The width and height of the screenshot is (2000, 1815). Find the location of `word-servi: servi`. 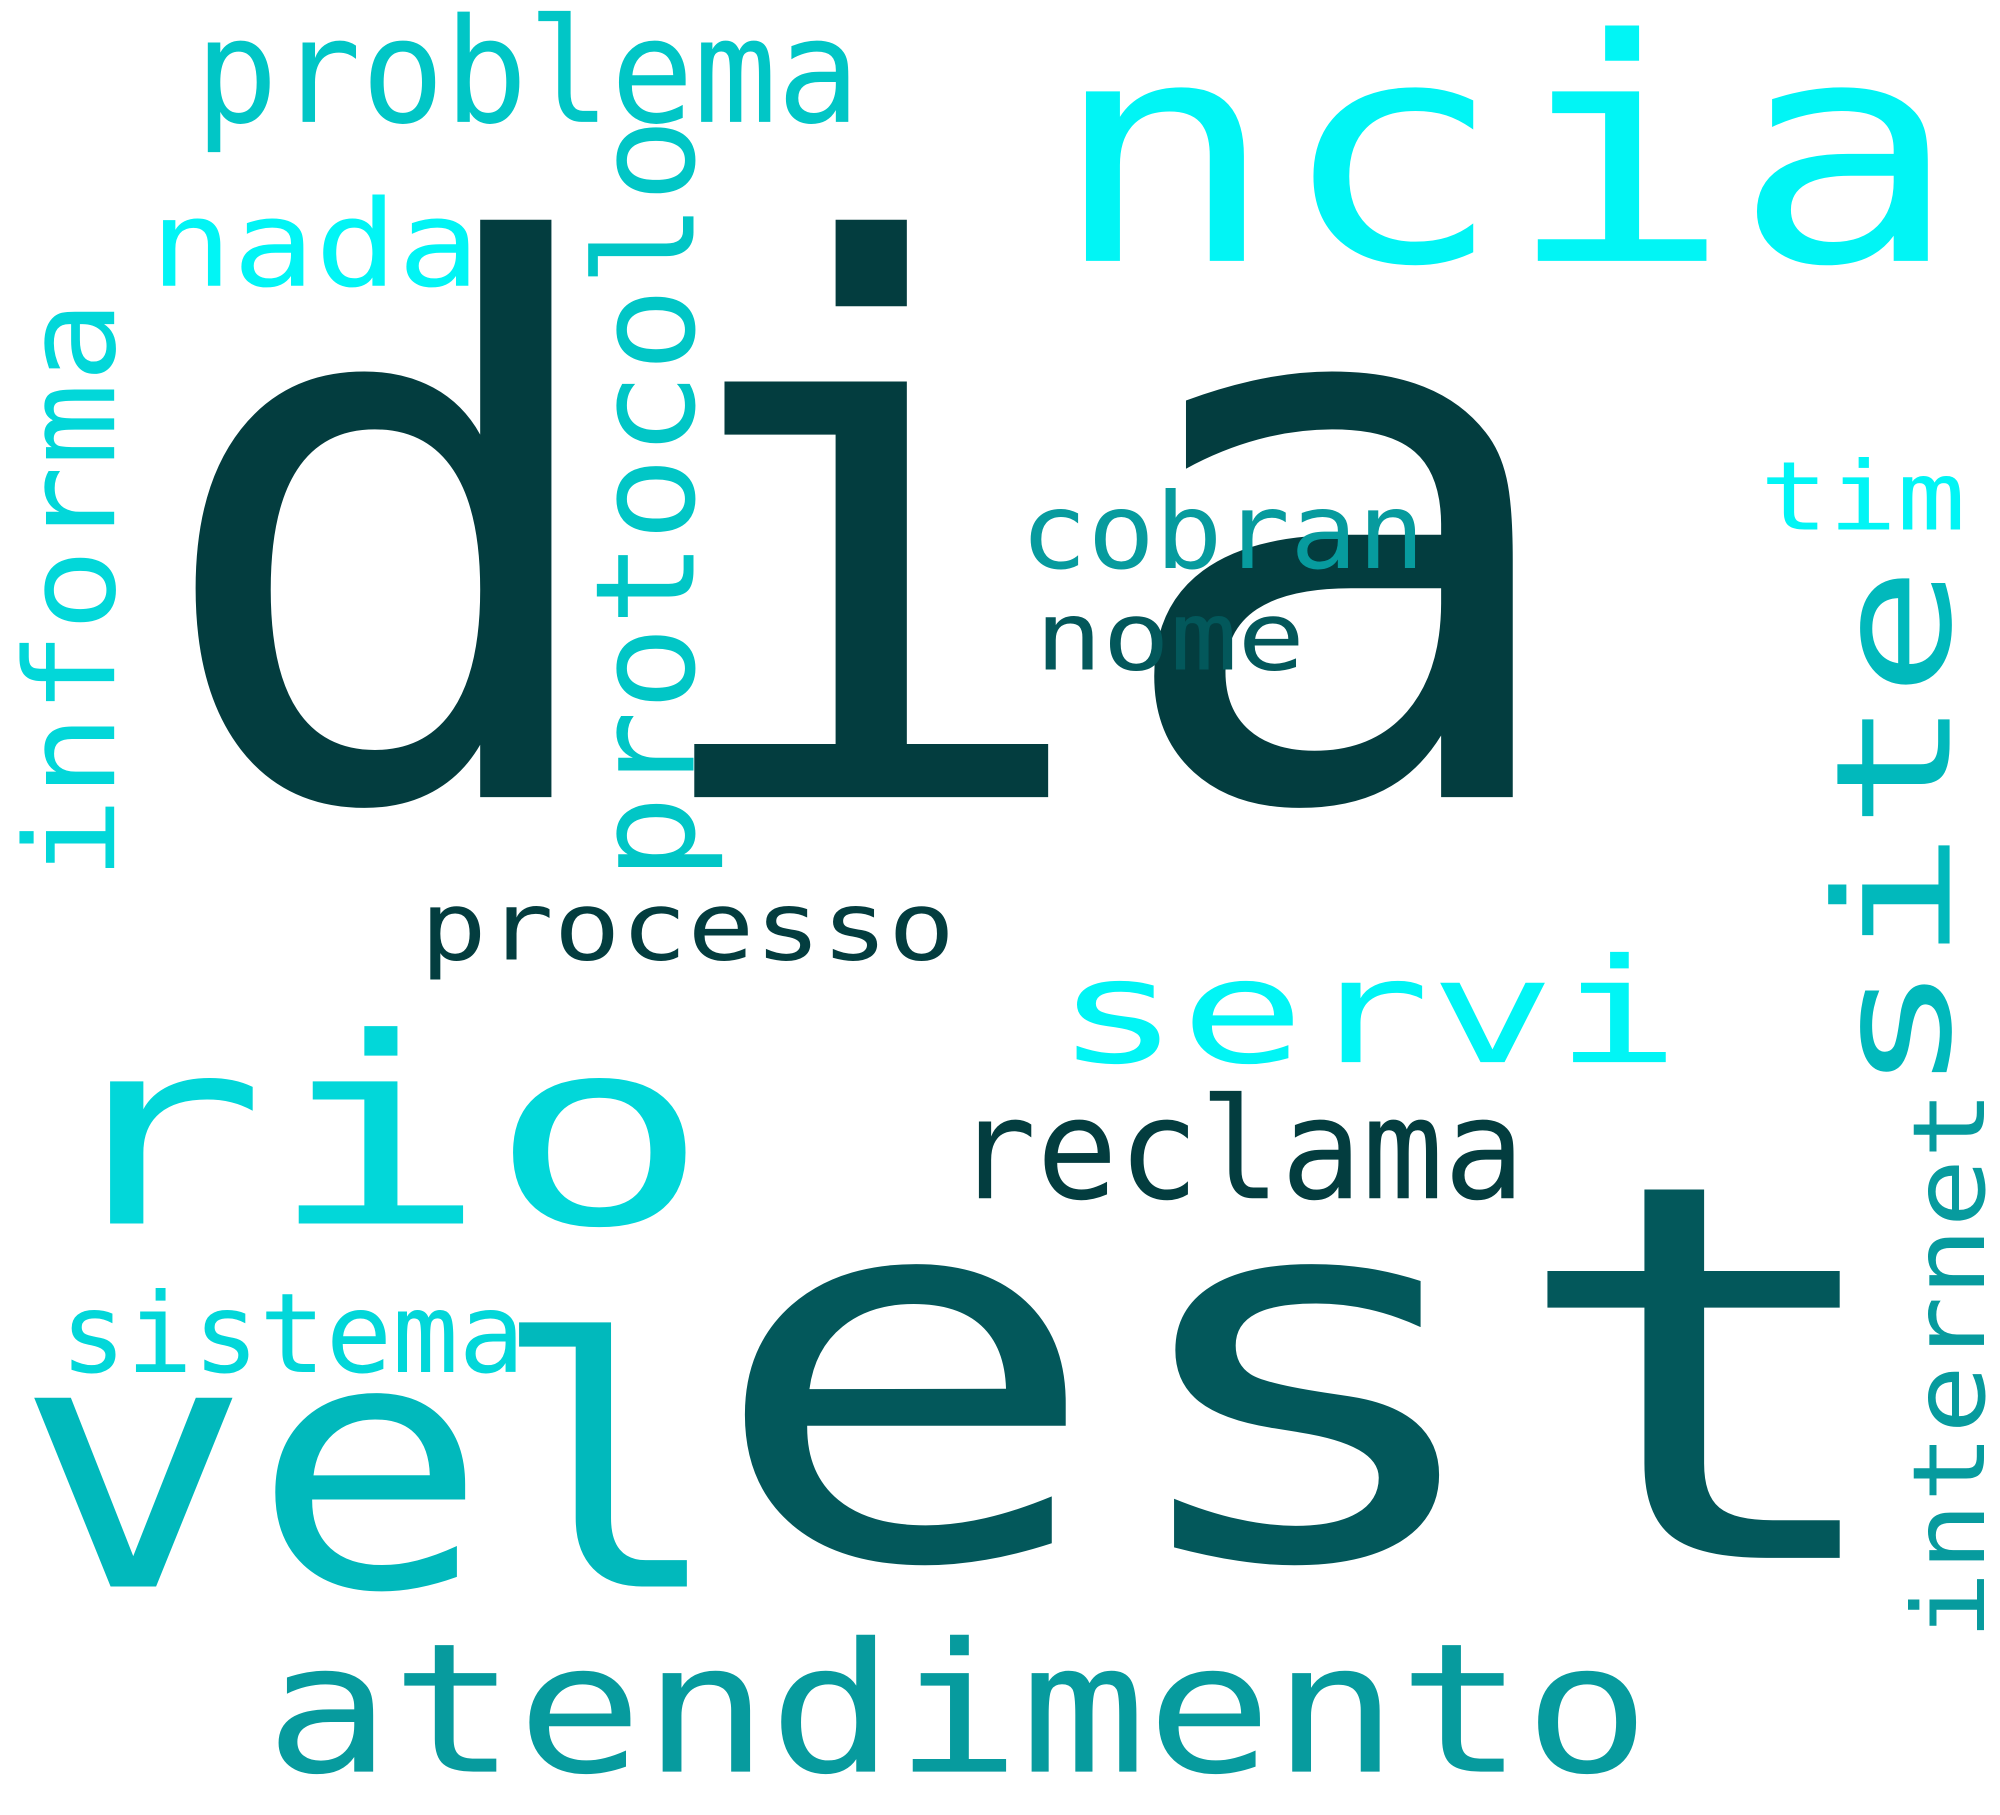

word-servi: servi is located at coordinates (1368, 1012).